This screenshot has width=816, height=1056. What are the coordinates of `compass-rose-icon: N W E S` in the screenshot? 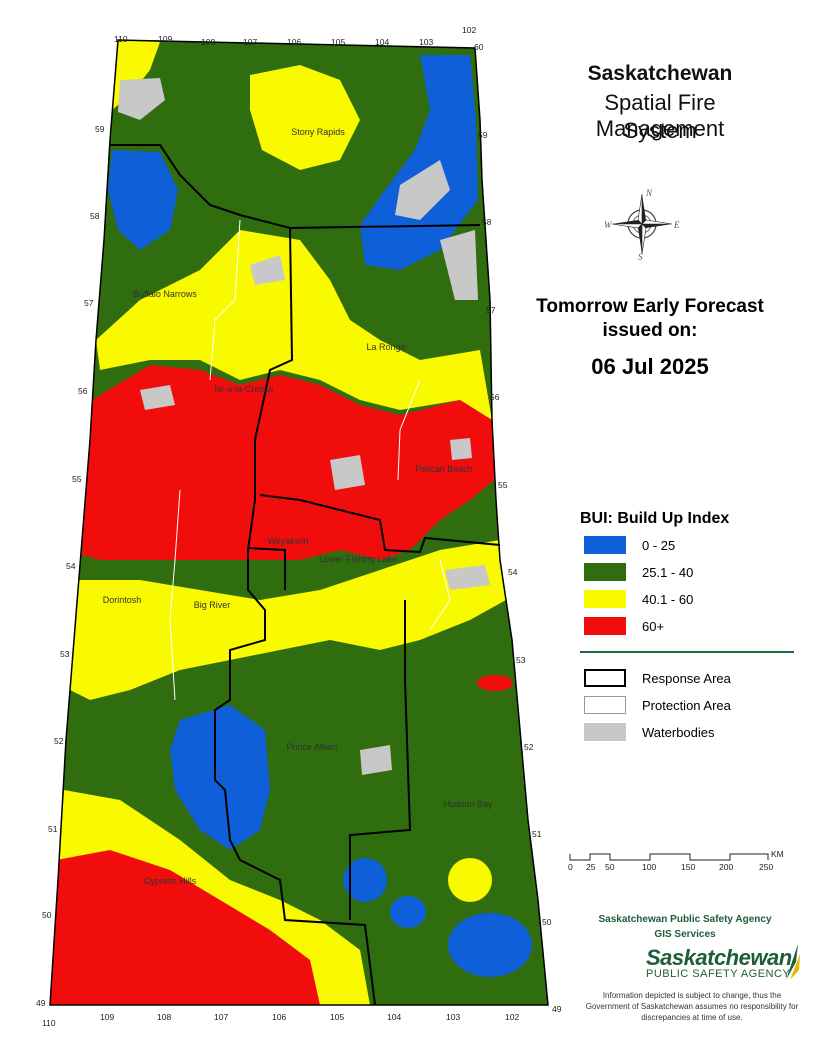 It's located at (642, 225).